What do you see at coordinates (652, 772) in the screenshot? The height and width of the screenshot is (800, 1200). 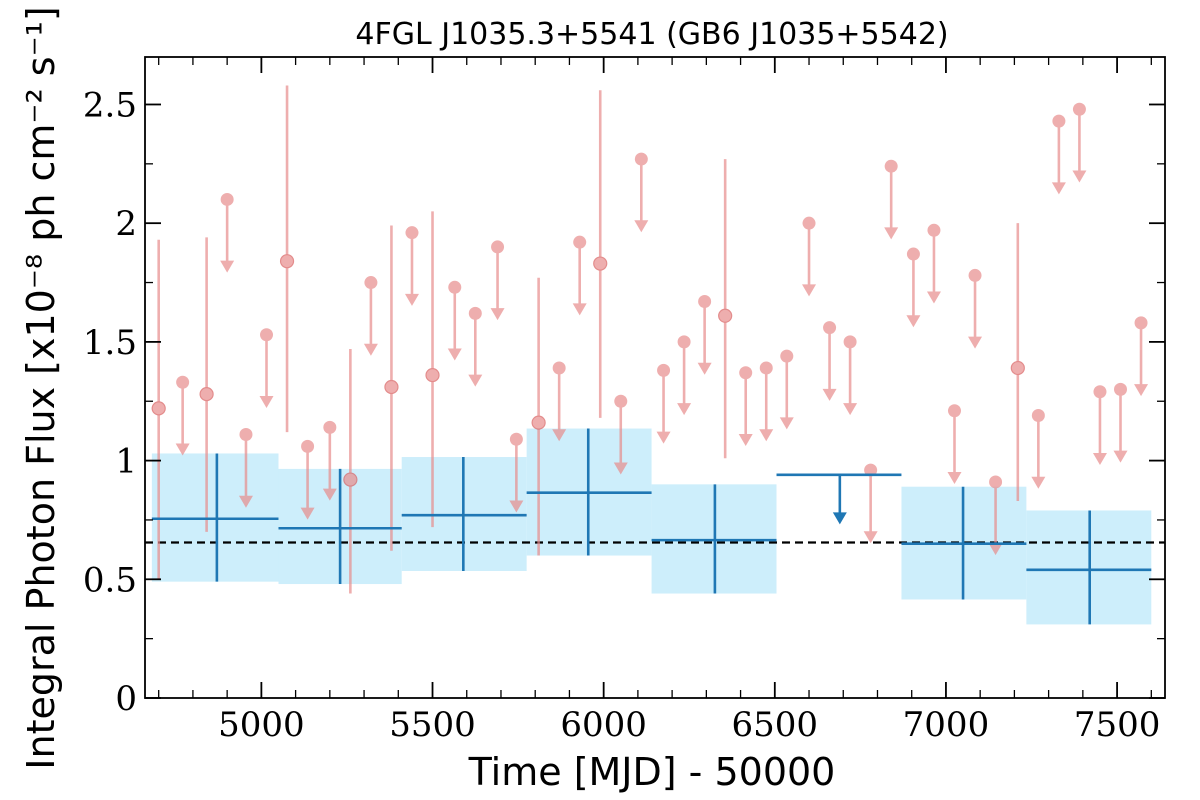 I see `x-axis-label: Time [MJD] - 50000` at bounding box center [652, 772].